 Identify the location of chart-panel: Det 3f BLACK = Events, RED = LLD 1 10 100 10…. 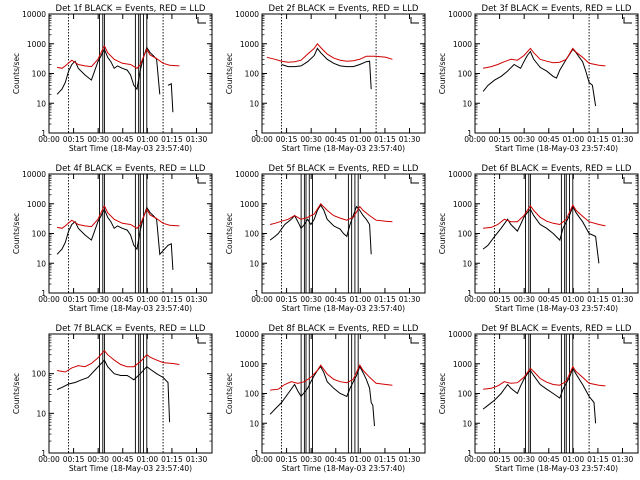
(538, 78).